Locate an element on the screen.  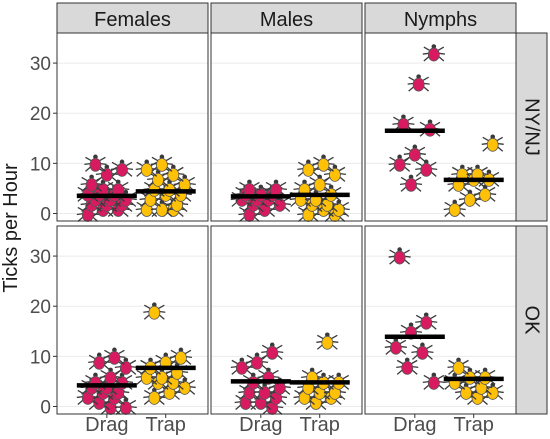
facet-strip-label: OK is located at coordinates (532, 321).